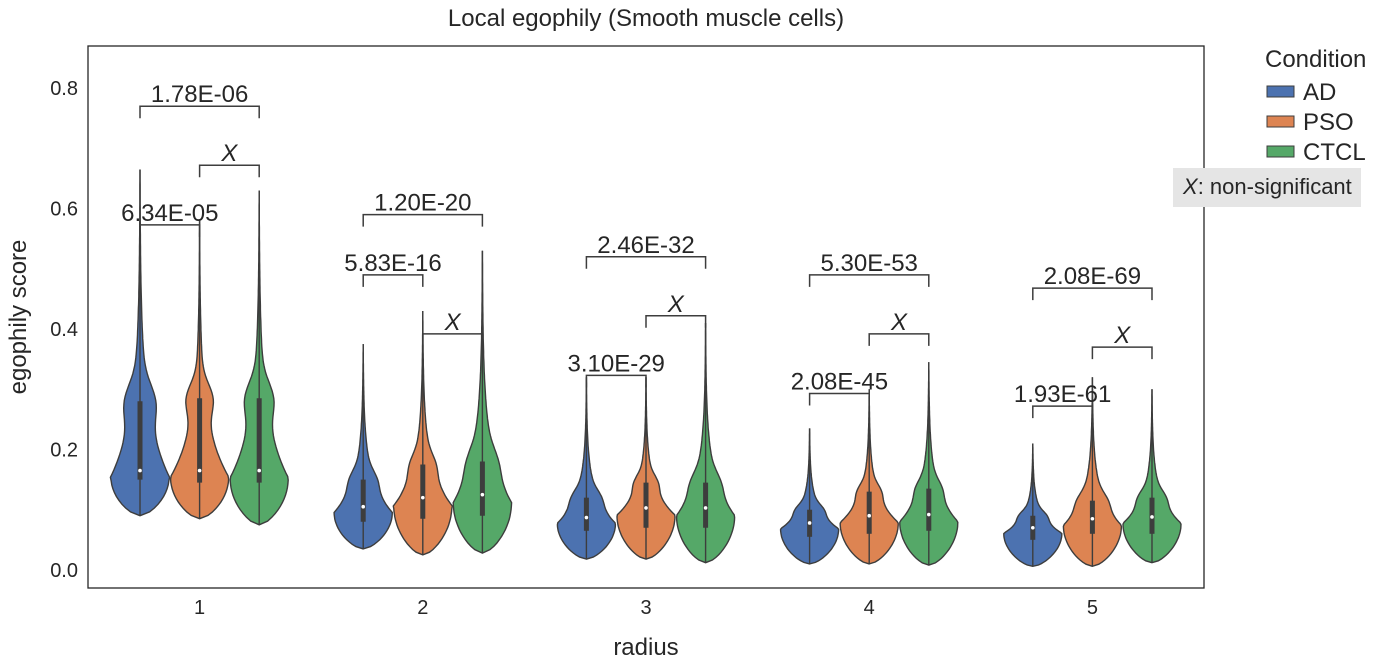  What do you see at coordinates (199, 94) in the screenshot?
I see `bracket-label: 1.78E-06` at bounding box center [199, 94].